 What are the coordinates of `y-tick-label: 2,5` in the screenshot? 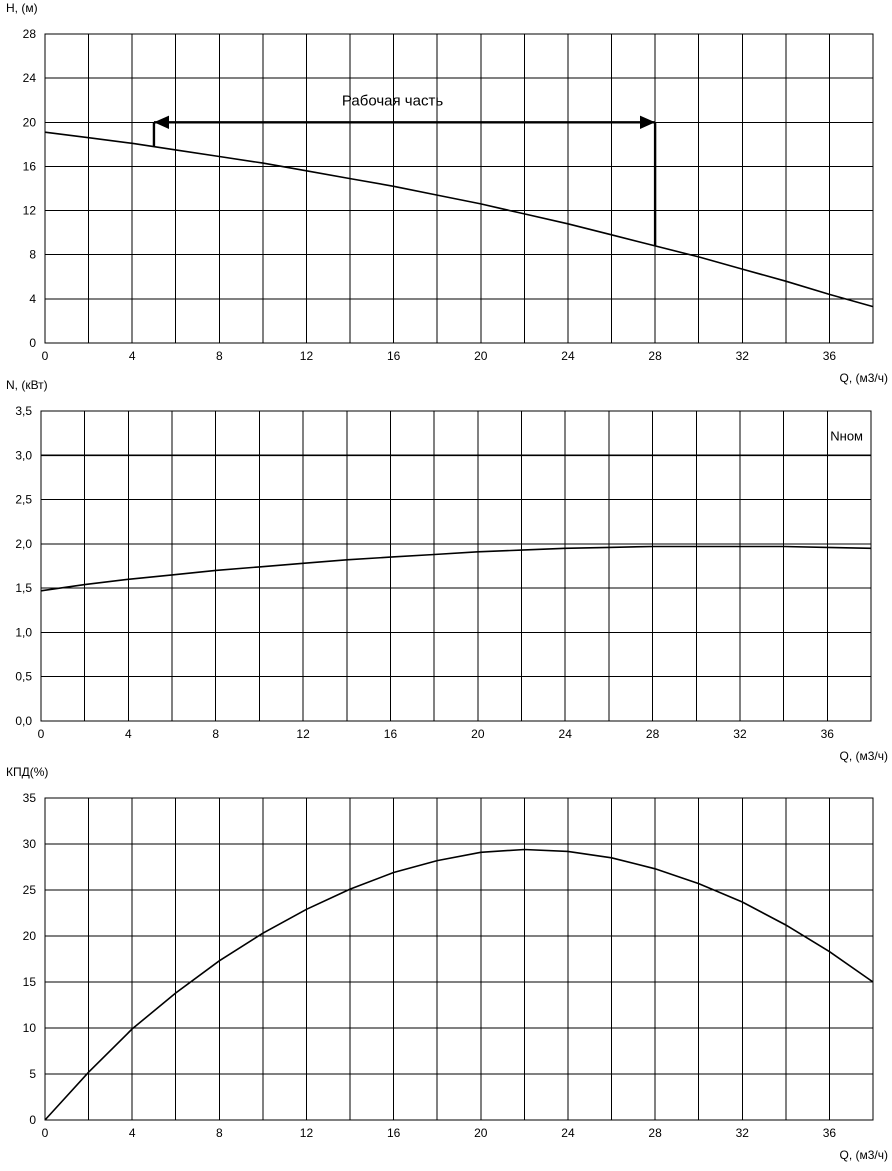 It's located at (23, 500).